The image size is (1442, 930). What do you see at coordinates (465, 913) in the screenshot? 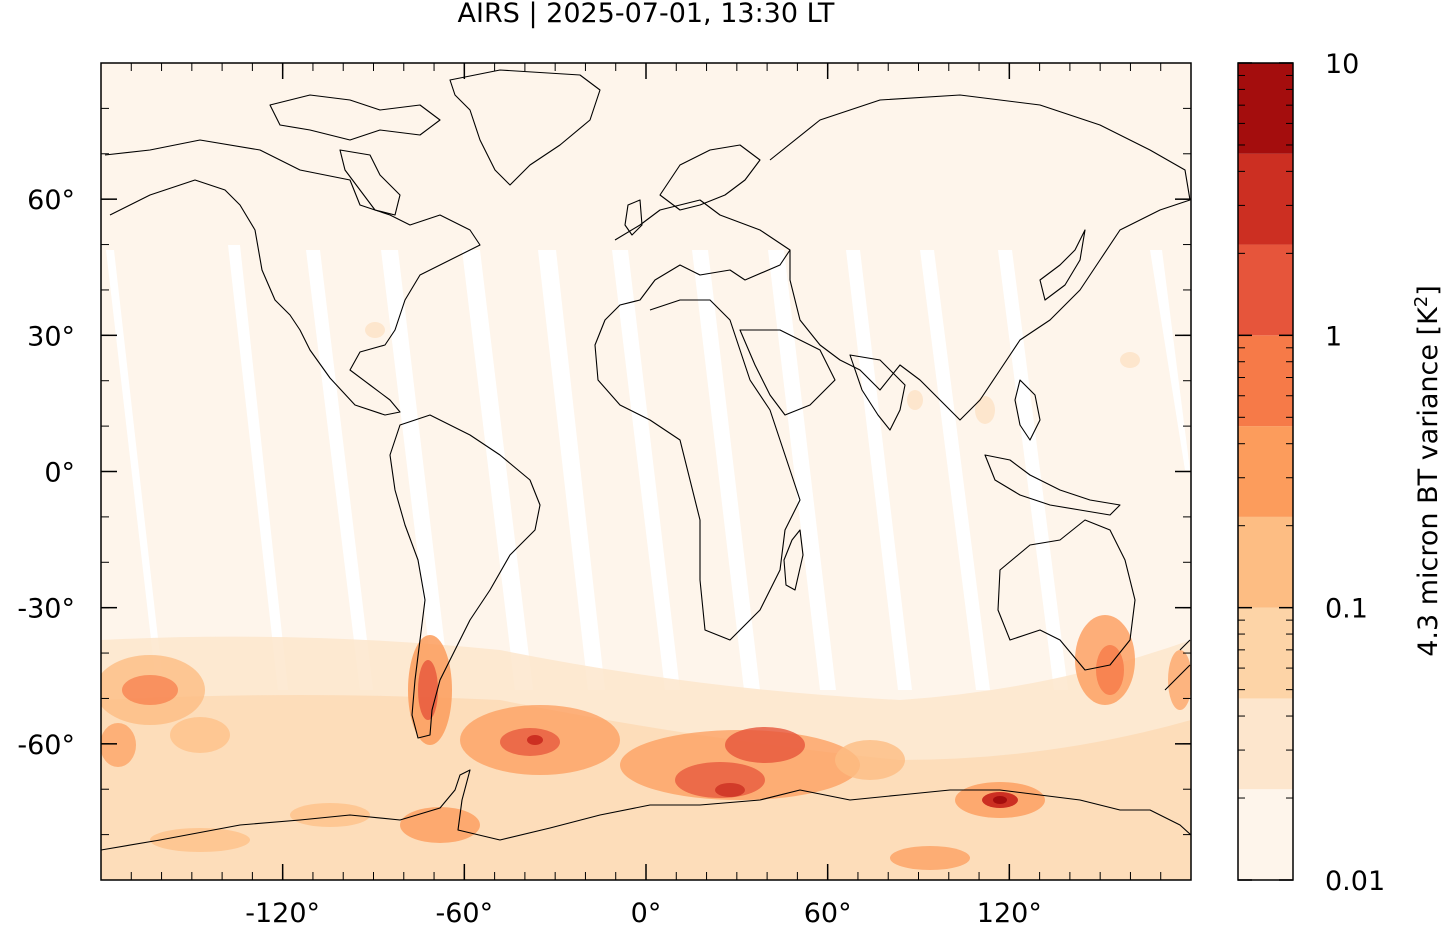
I see `x-tick-label: -60°` at bounding box center [465, 913].